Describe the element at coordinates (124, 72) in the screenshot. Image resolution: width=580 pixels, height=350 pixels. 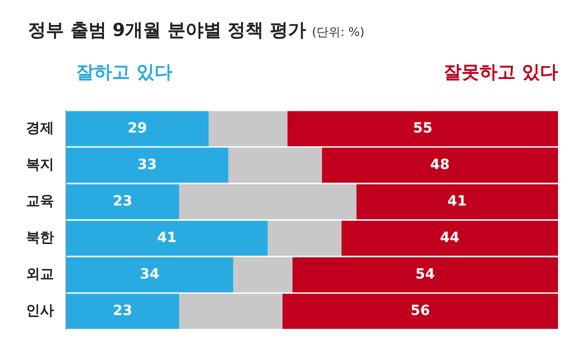
I see `series-label: 잘하고 있다` at that location.